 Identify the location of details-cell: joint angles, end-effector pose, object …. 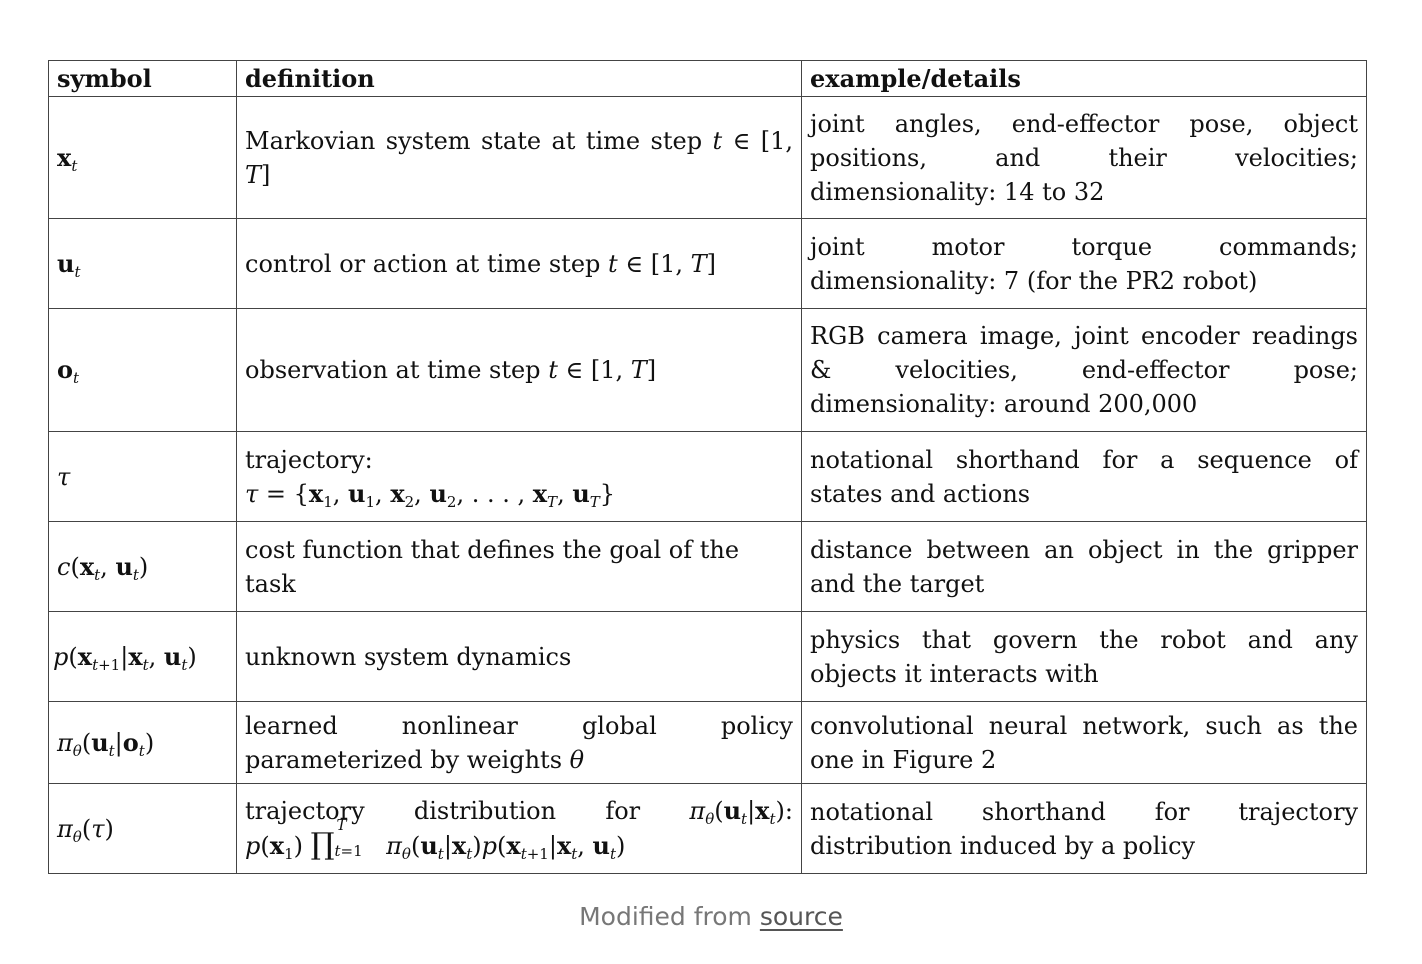
(1084, 157).